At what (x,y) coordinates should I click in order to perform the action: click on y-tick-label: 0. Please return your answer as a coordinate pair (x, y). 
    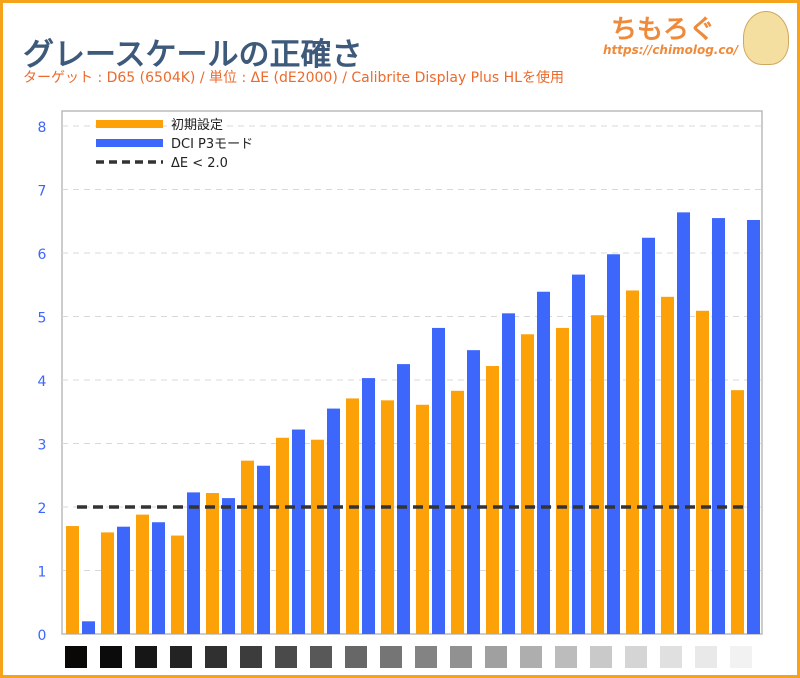
    Looking at the image, I should click on (42, 636).